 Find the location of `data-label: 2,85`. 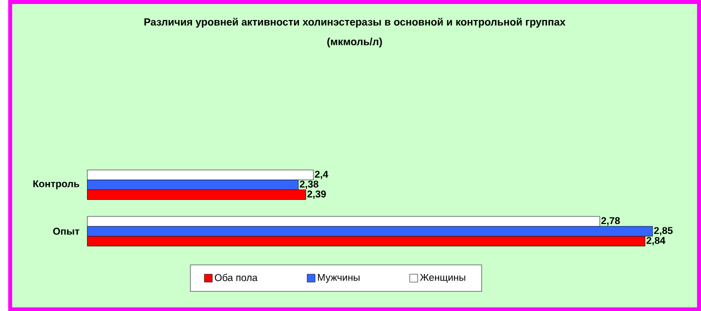

data-label: 2,85 is located at coordinates (663, 231).